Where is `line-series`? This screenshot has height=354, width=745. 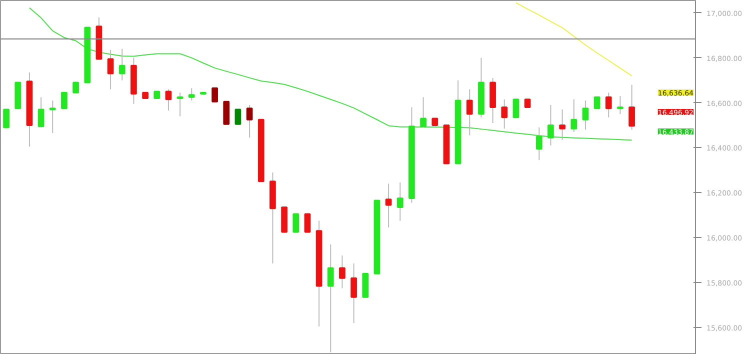
line-series is located at coordinates (573, 39).